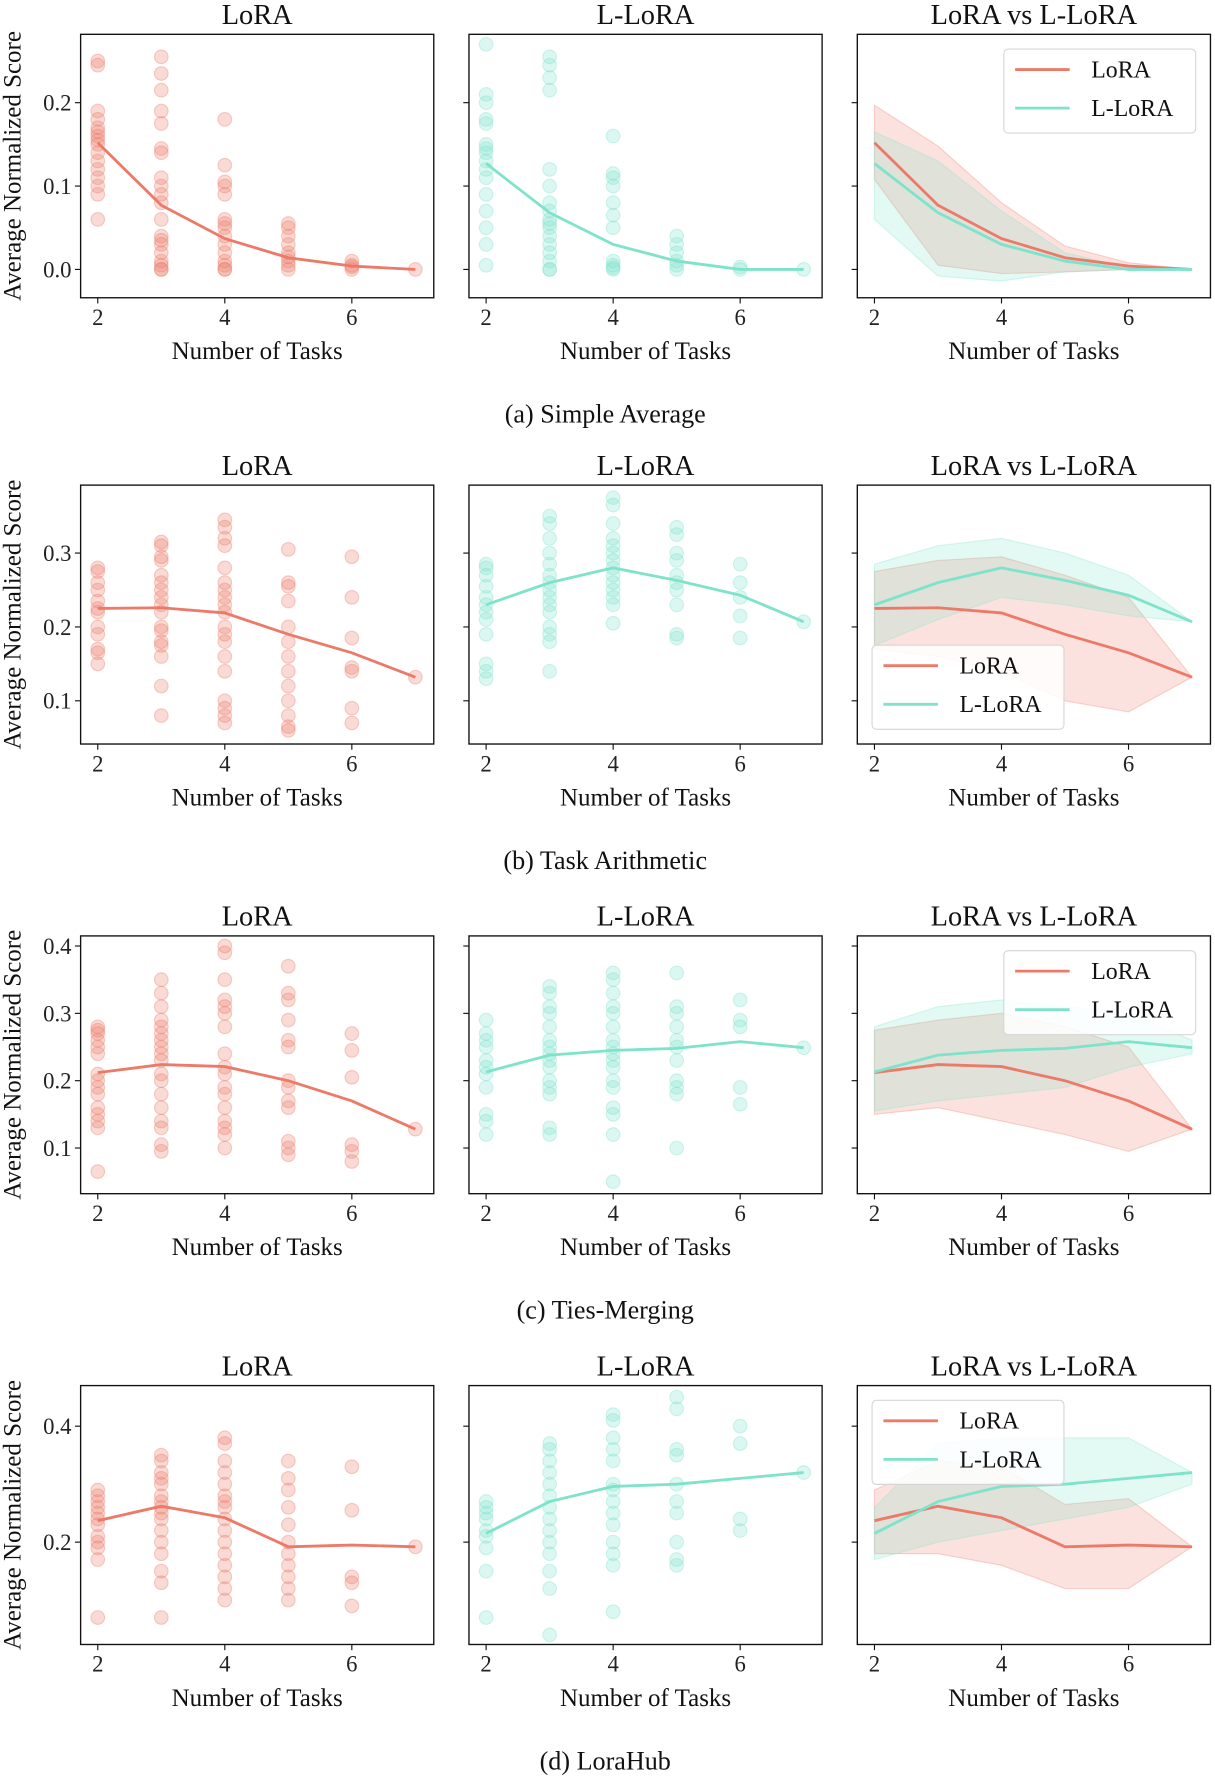  What do you see at coordinates (239, 1531) in the screenshot?
I see `panel-lora: 2 4 6 0.2 0.4 LoRA Number of Tasks` at bounding box center [239, 1531].